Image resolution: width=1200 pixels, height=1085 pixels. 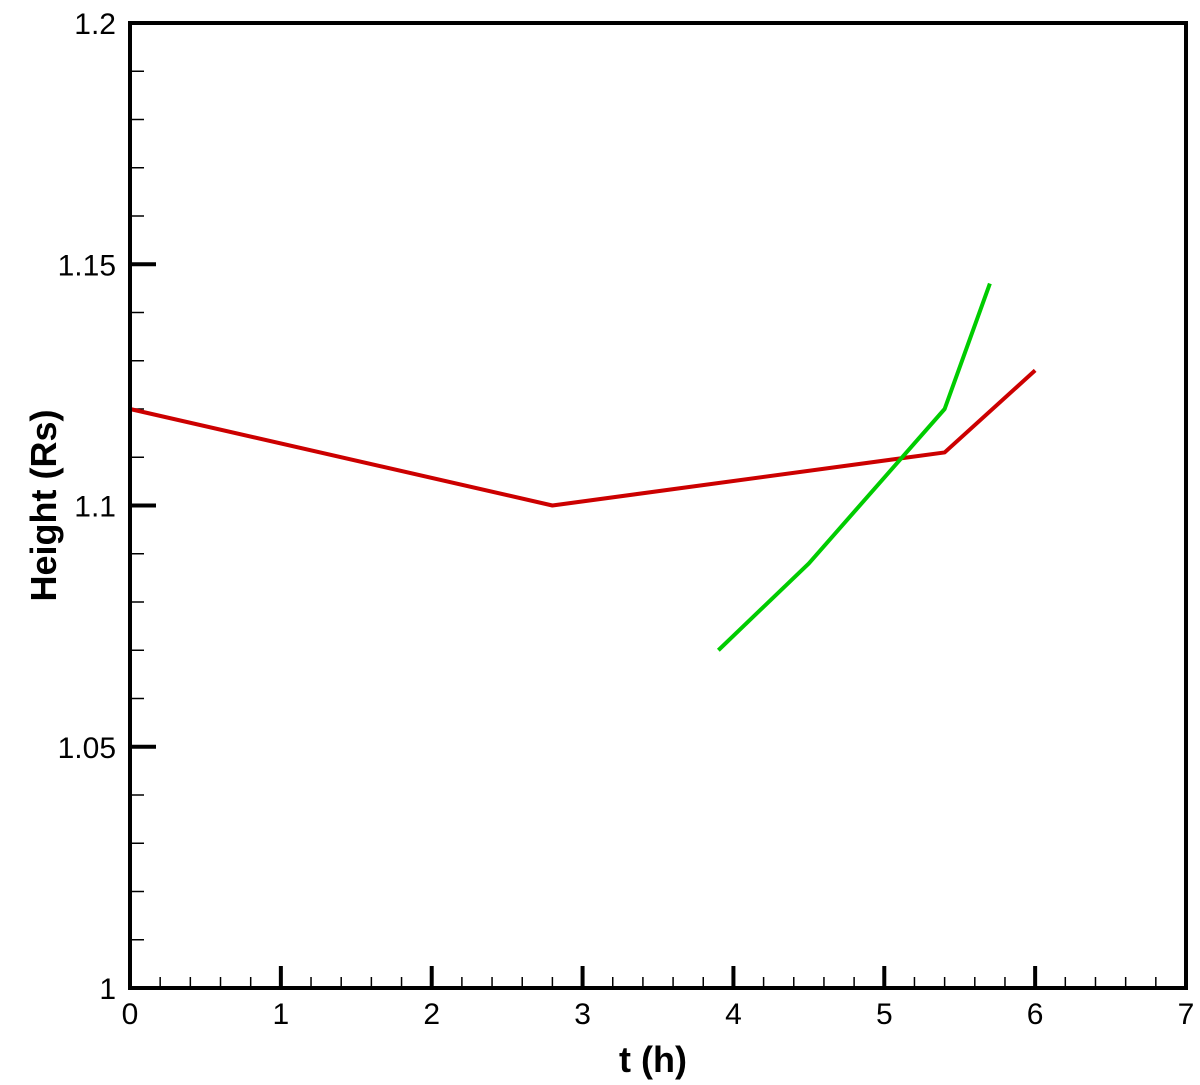 I want to click on x-tick-label: 6, so click(x=1035, y=1014).